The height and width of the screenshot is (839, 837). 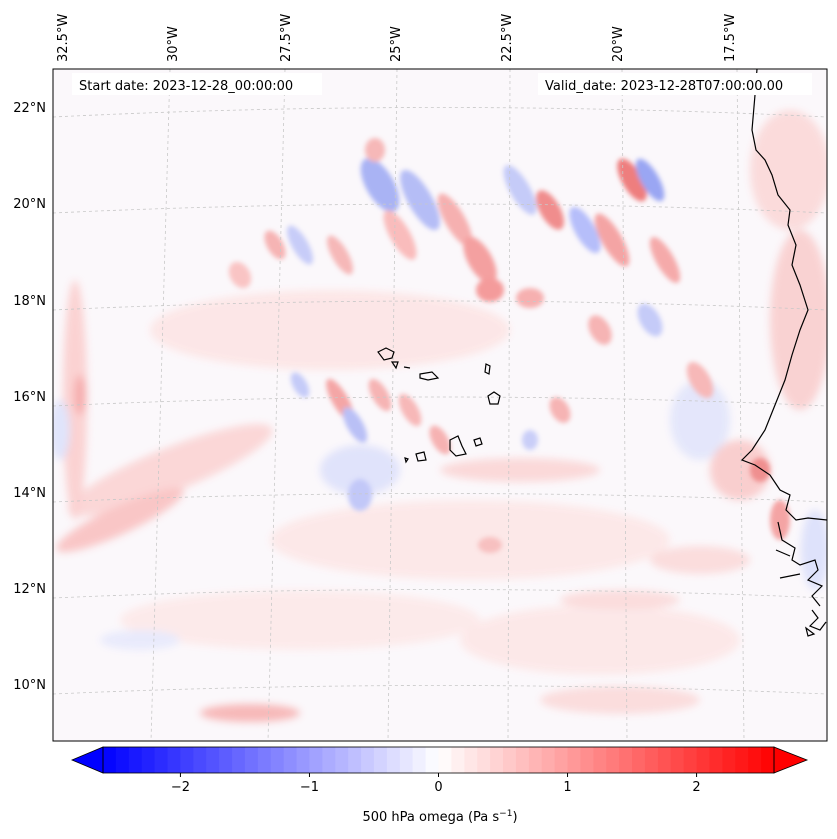 I want to click on latitude-label: 16°N, so click(x=29, y=397).